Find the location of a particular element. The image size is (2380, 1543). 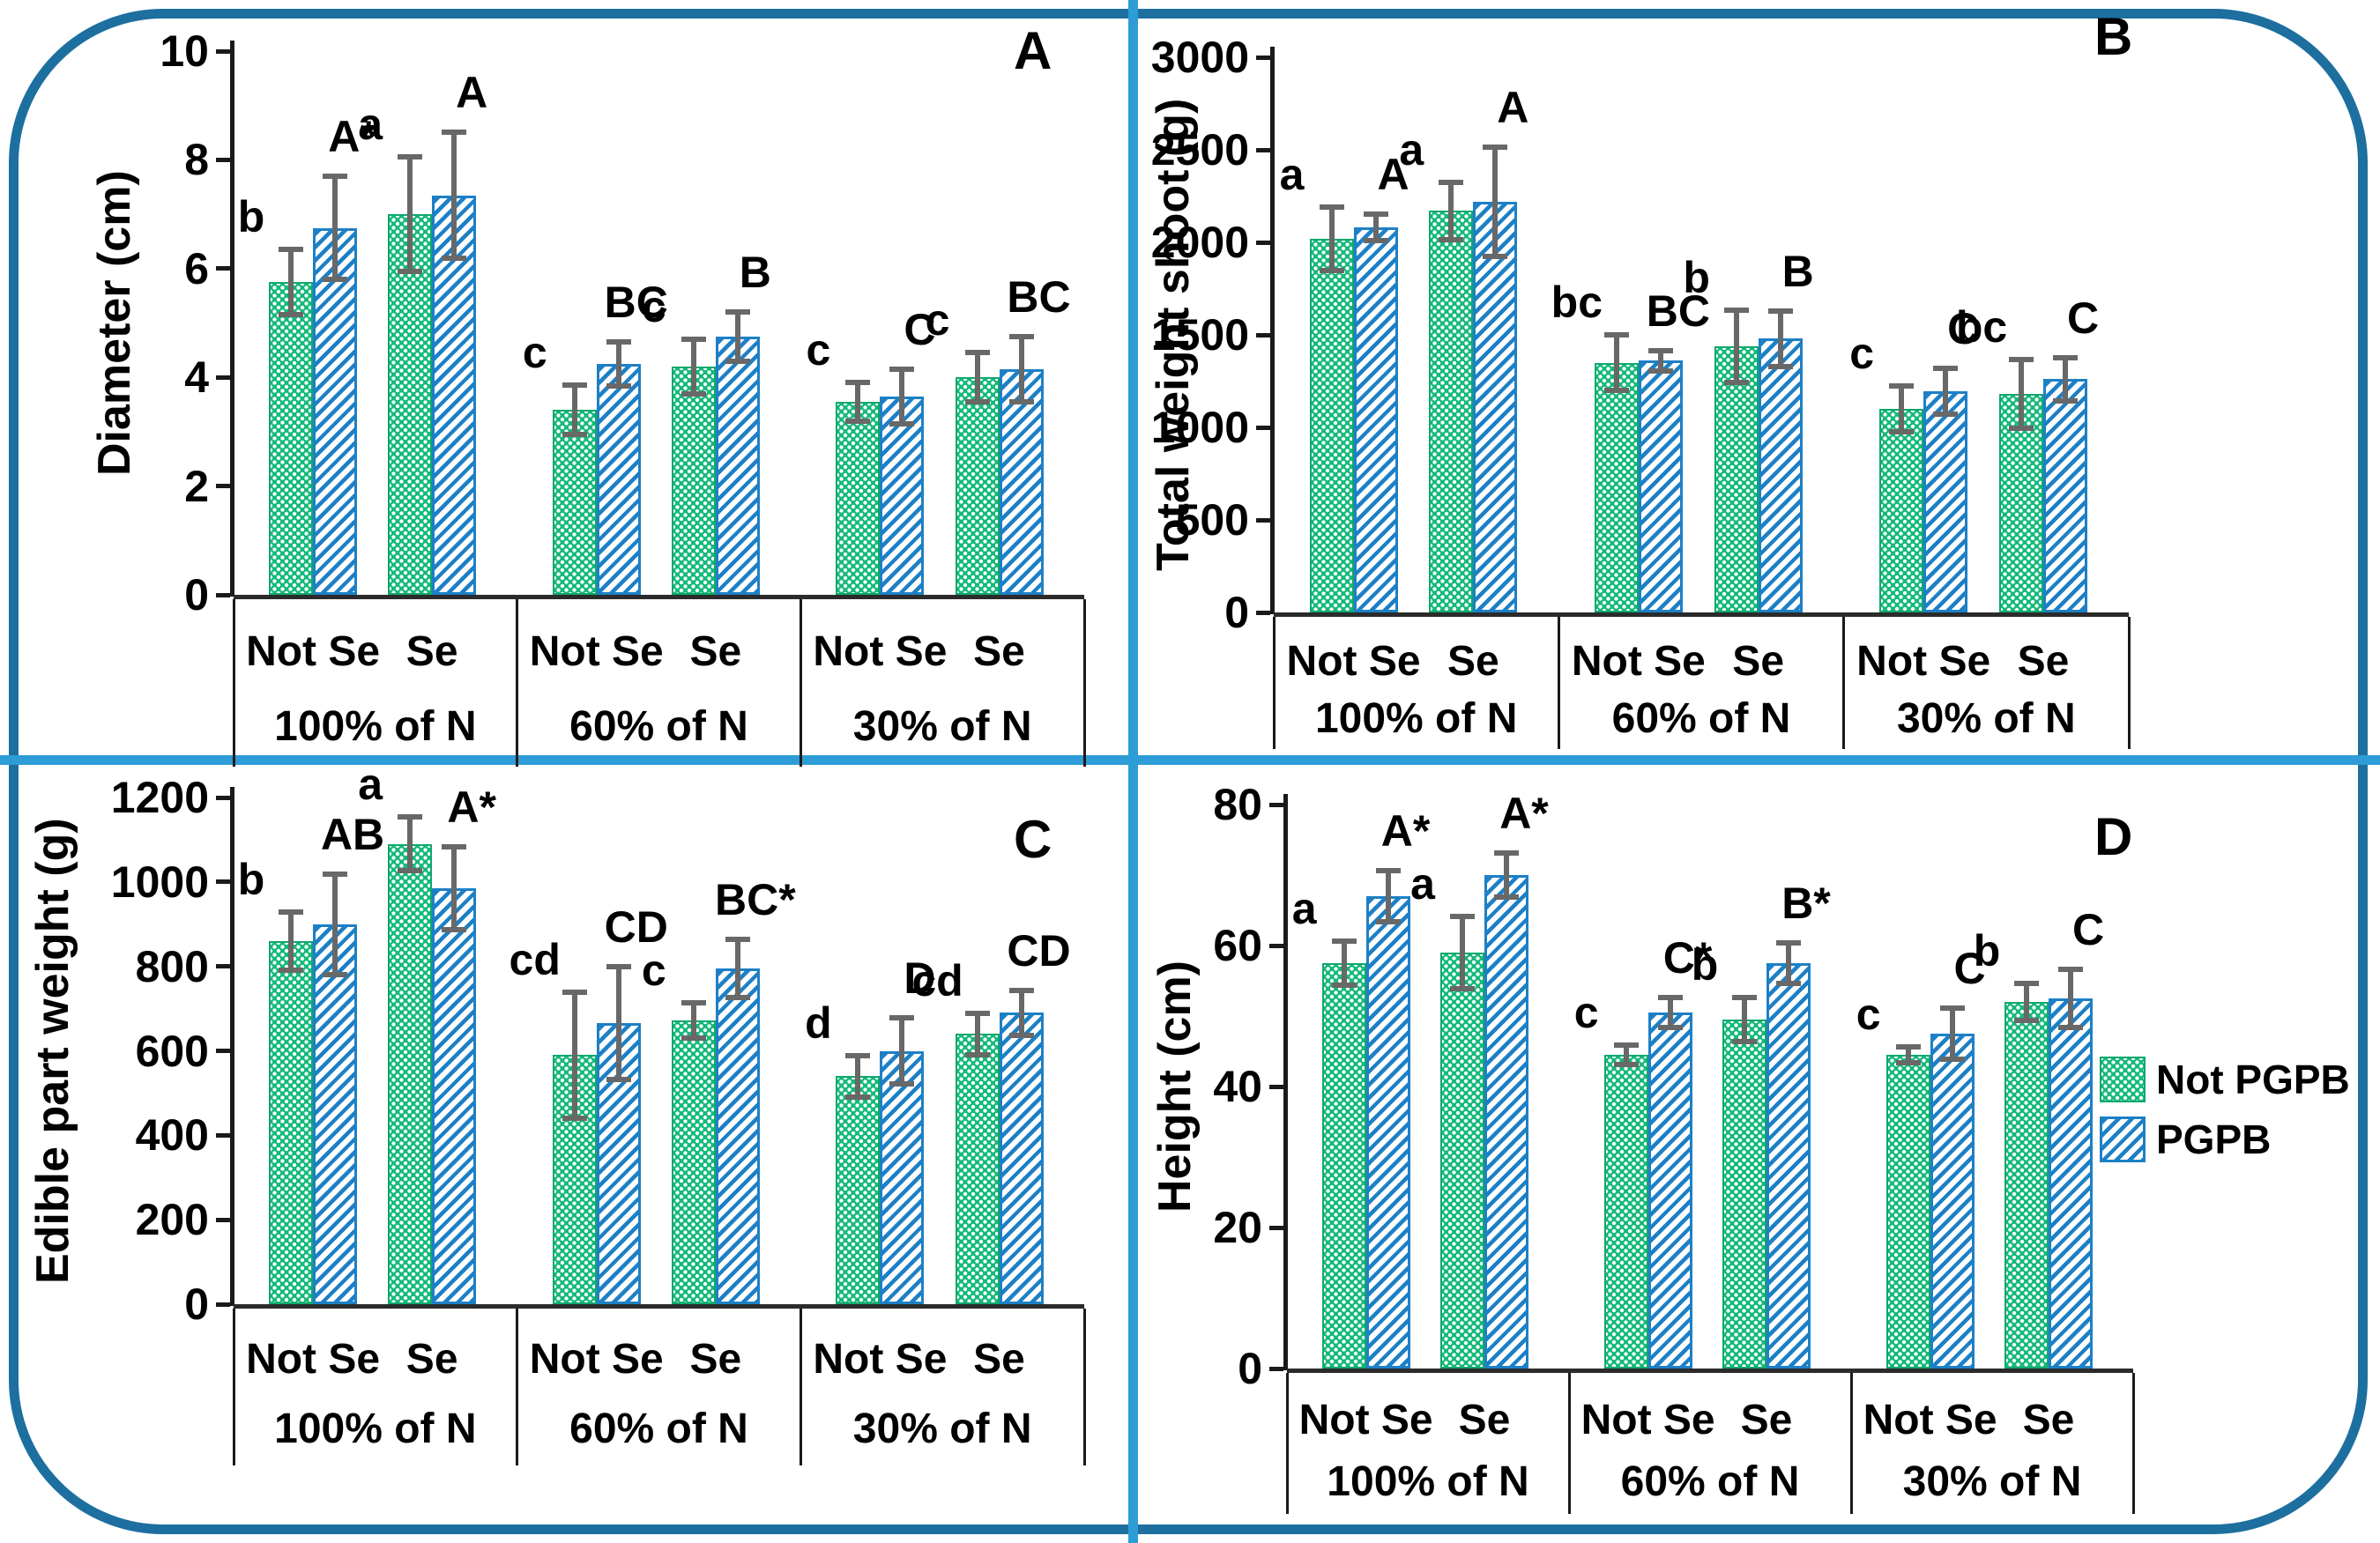

sig-letter: C is located at coordinates (1970, 968).